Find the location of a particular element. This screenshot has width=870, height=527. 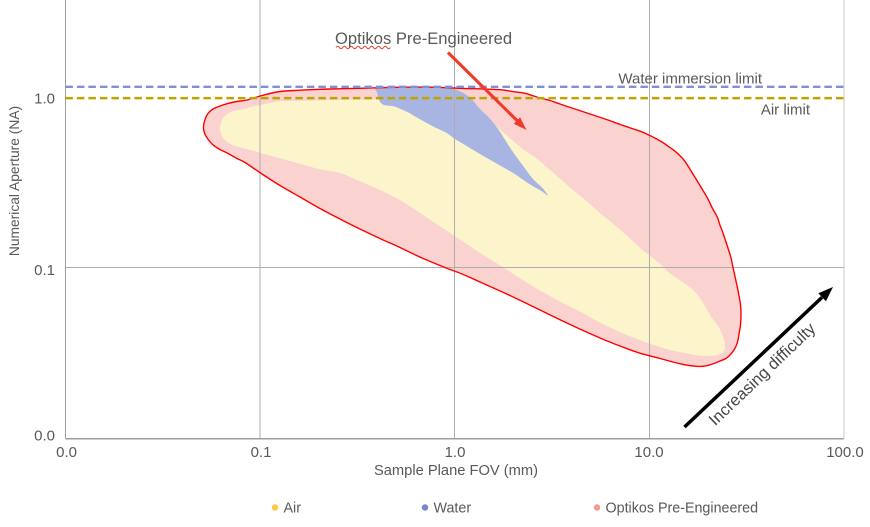

svg-text: Sample Plane FOV (mm) is located at coordinates (456, 471).